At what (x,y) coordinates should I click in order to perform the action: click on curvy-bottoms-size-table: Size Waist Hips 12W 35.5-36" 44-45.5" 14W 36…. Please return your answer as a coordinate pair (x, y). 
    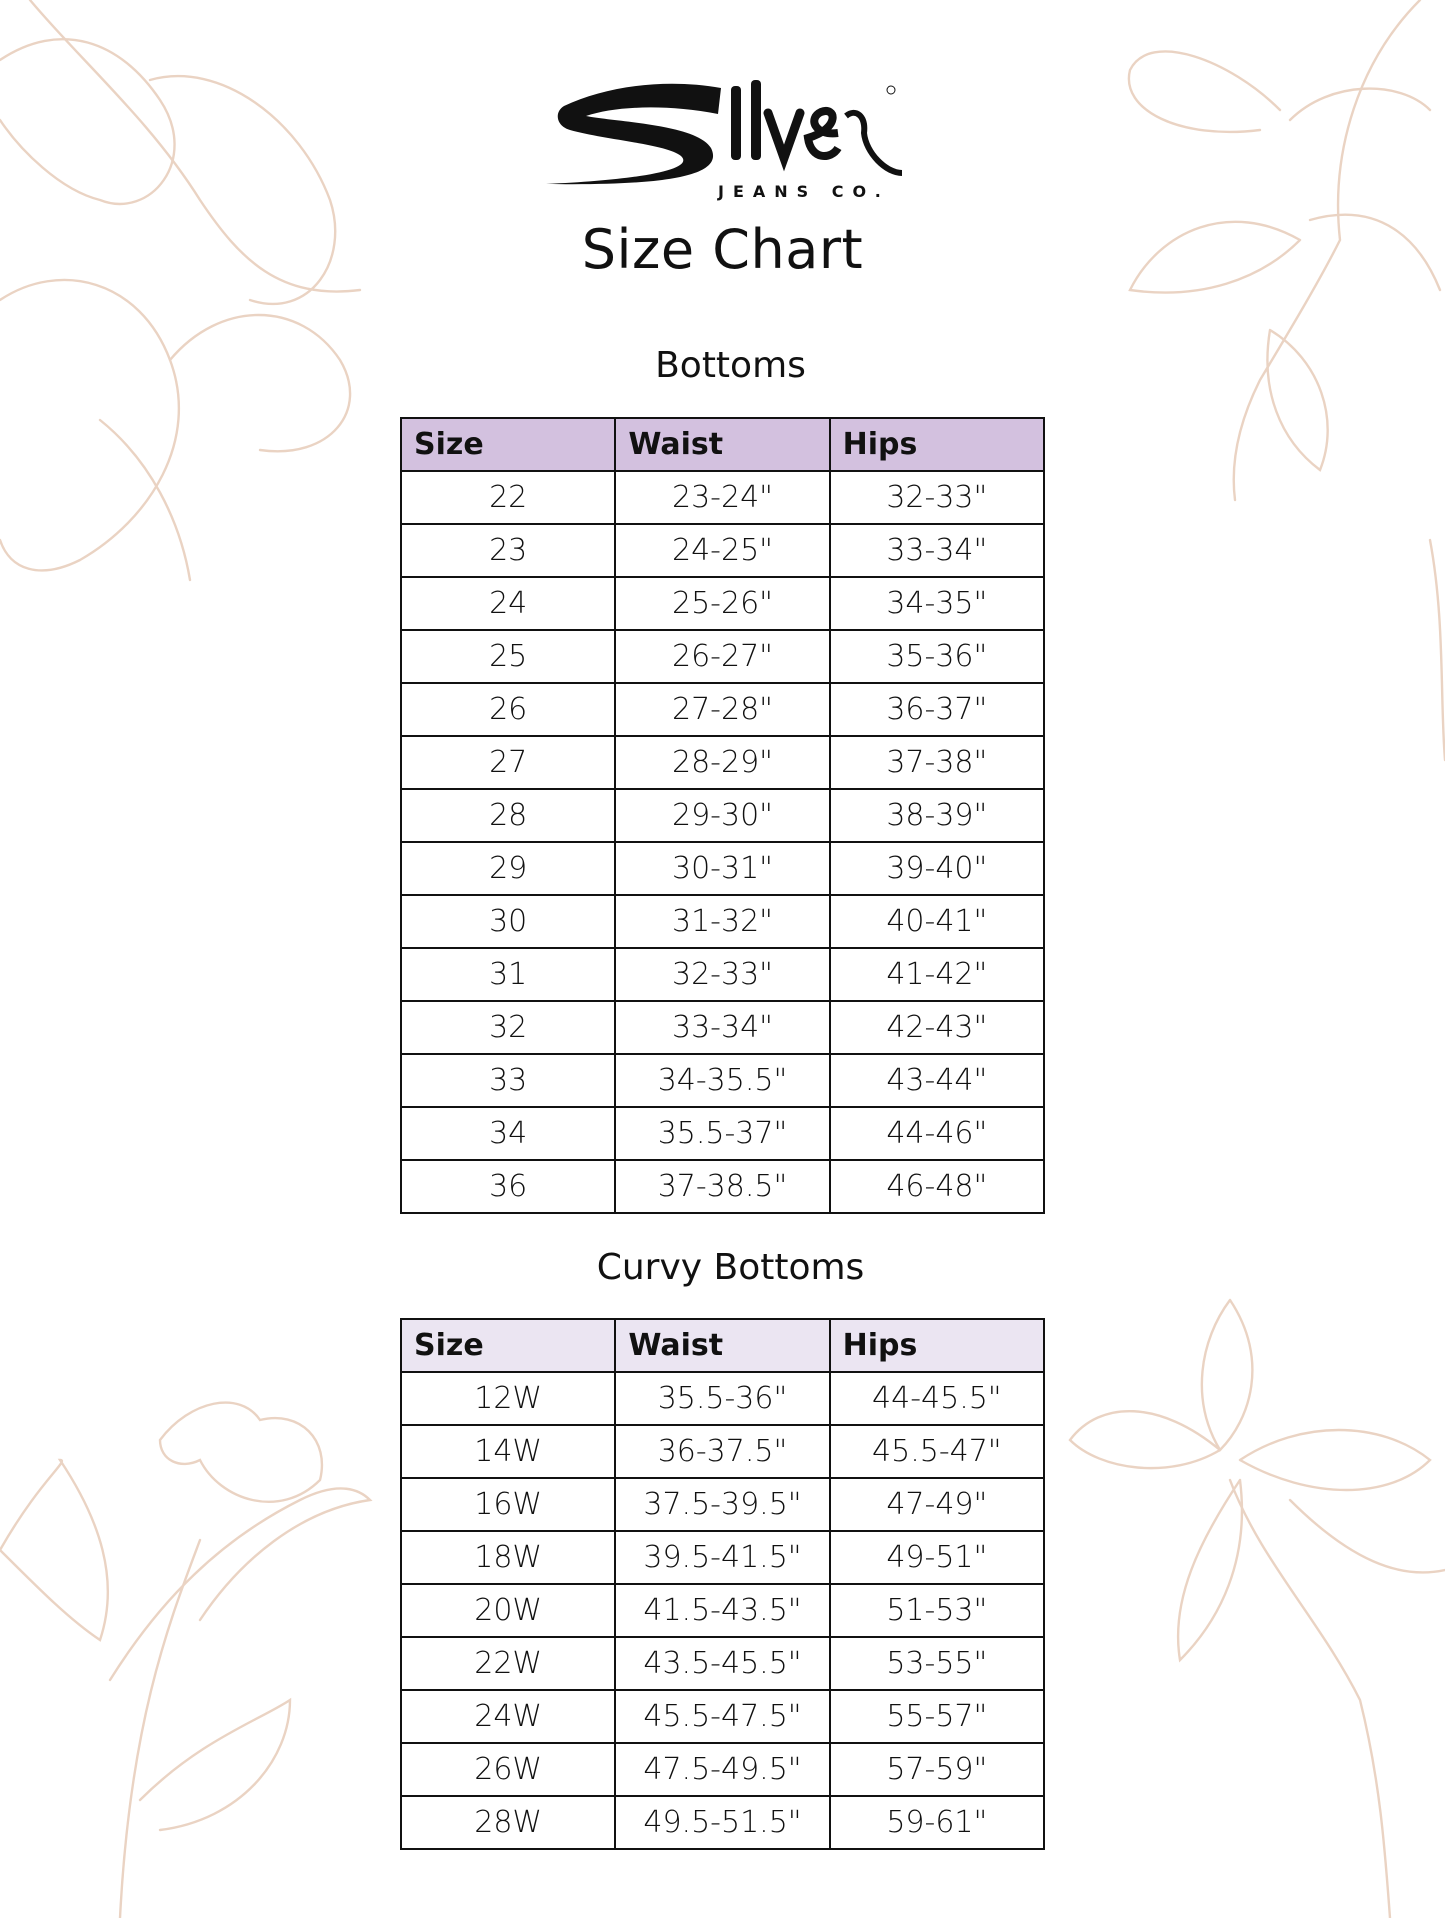
    Looking at the image, I should click on (722, 1584).